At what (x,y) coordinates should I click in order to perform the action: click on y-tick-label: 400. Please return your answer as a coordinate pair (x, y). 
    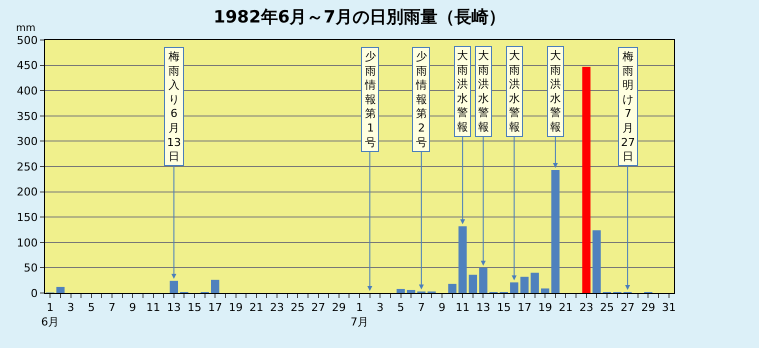
    Looking at the image, I should click on (27, 91).